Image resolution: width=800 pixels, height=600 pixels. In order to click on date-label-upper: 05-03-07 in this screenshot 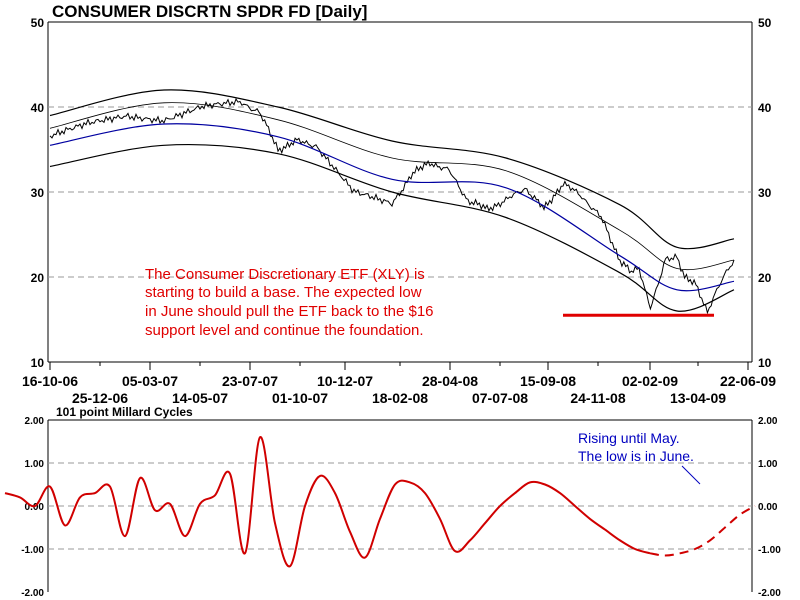, I will do `click(150, 381)`.